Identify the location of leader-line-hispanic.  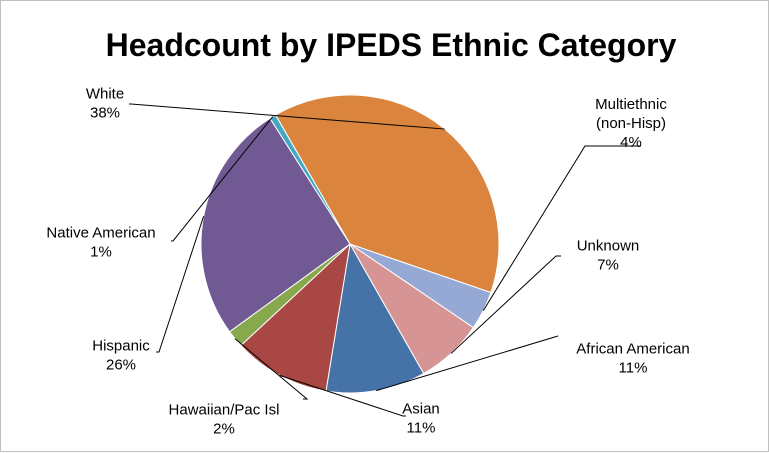
(180, 284).